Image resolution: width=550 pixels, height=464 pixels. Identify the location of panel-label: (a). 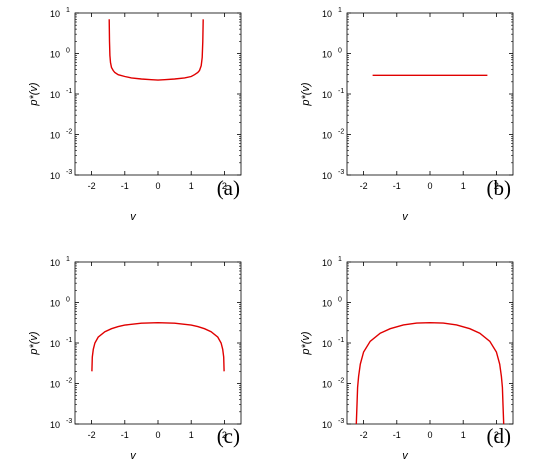
(228, 188).